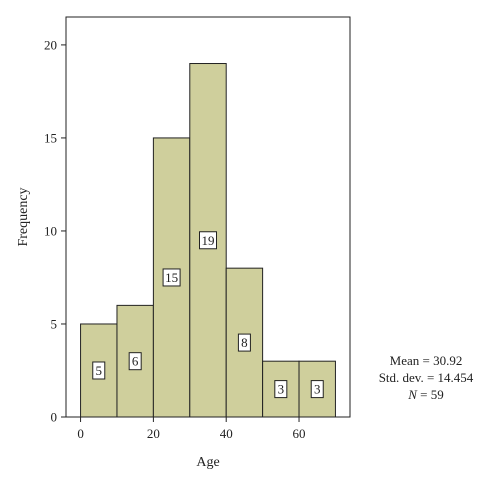 The image size is (500, 487). Describe the element at coordinates (54, 323) in the screenshot. I see `y-tick-label: 5` at that location.